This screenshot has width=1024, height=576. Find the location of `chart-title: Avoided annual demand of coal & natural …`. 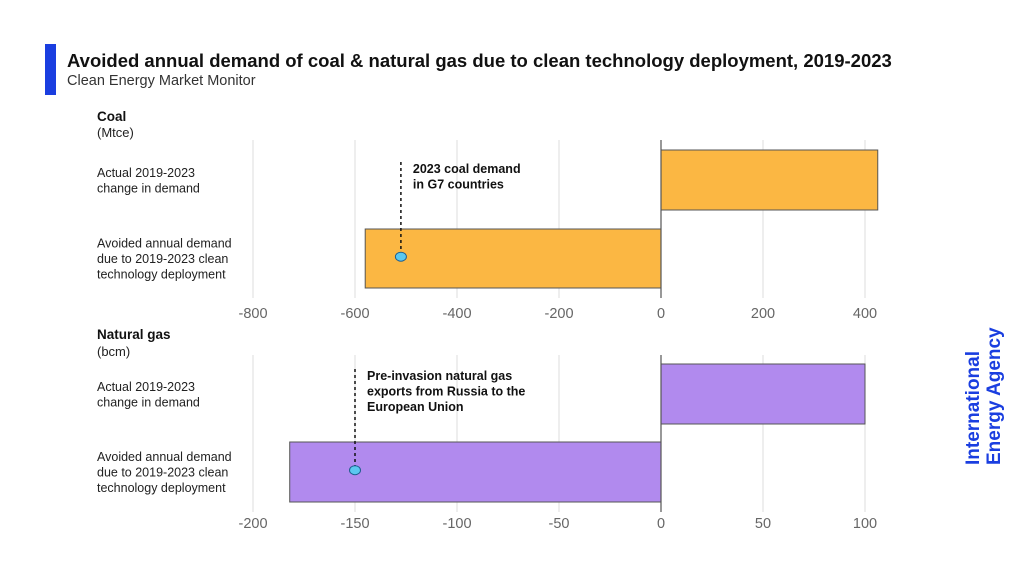

chart-title: Avoided annual demand of coal & natural … is located at coordinates (479, 60).